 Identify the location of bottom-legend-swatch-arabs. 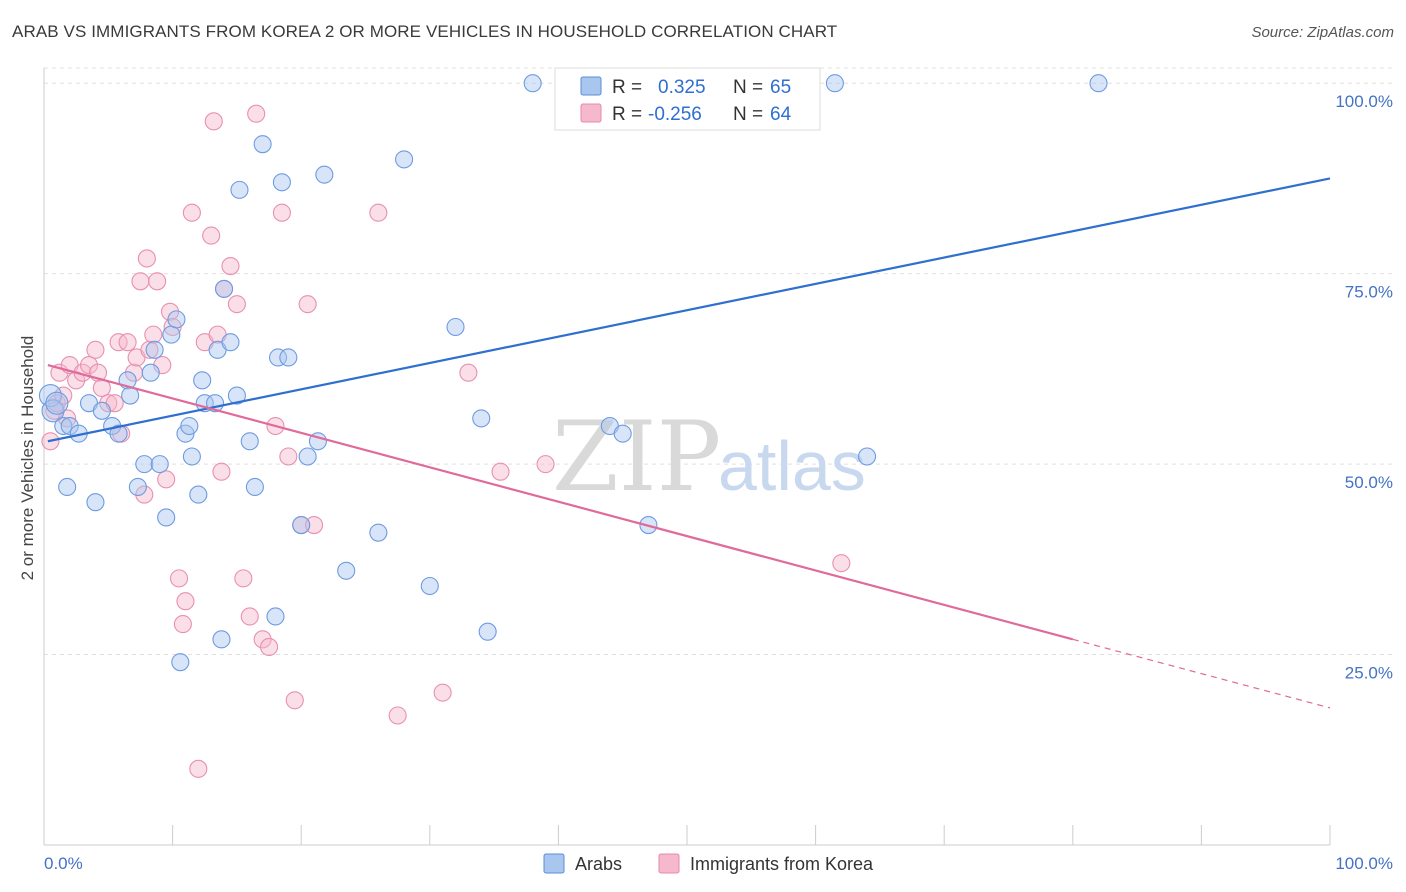
(554, 863).